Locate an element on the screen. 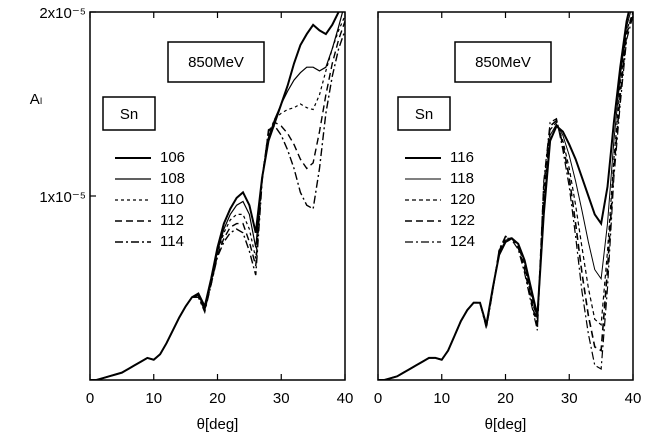  legend-label: 108 is located at coordinates (172, 178).